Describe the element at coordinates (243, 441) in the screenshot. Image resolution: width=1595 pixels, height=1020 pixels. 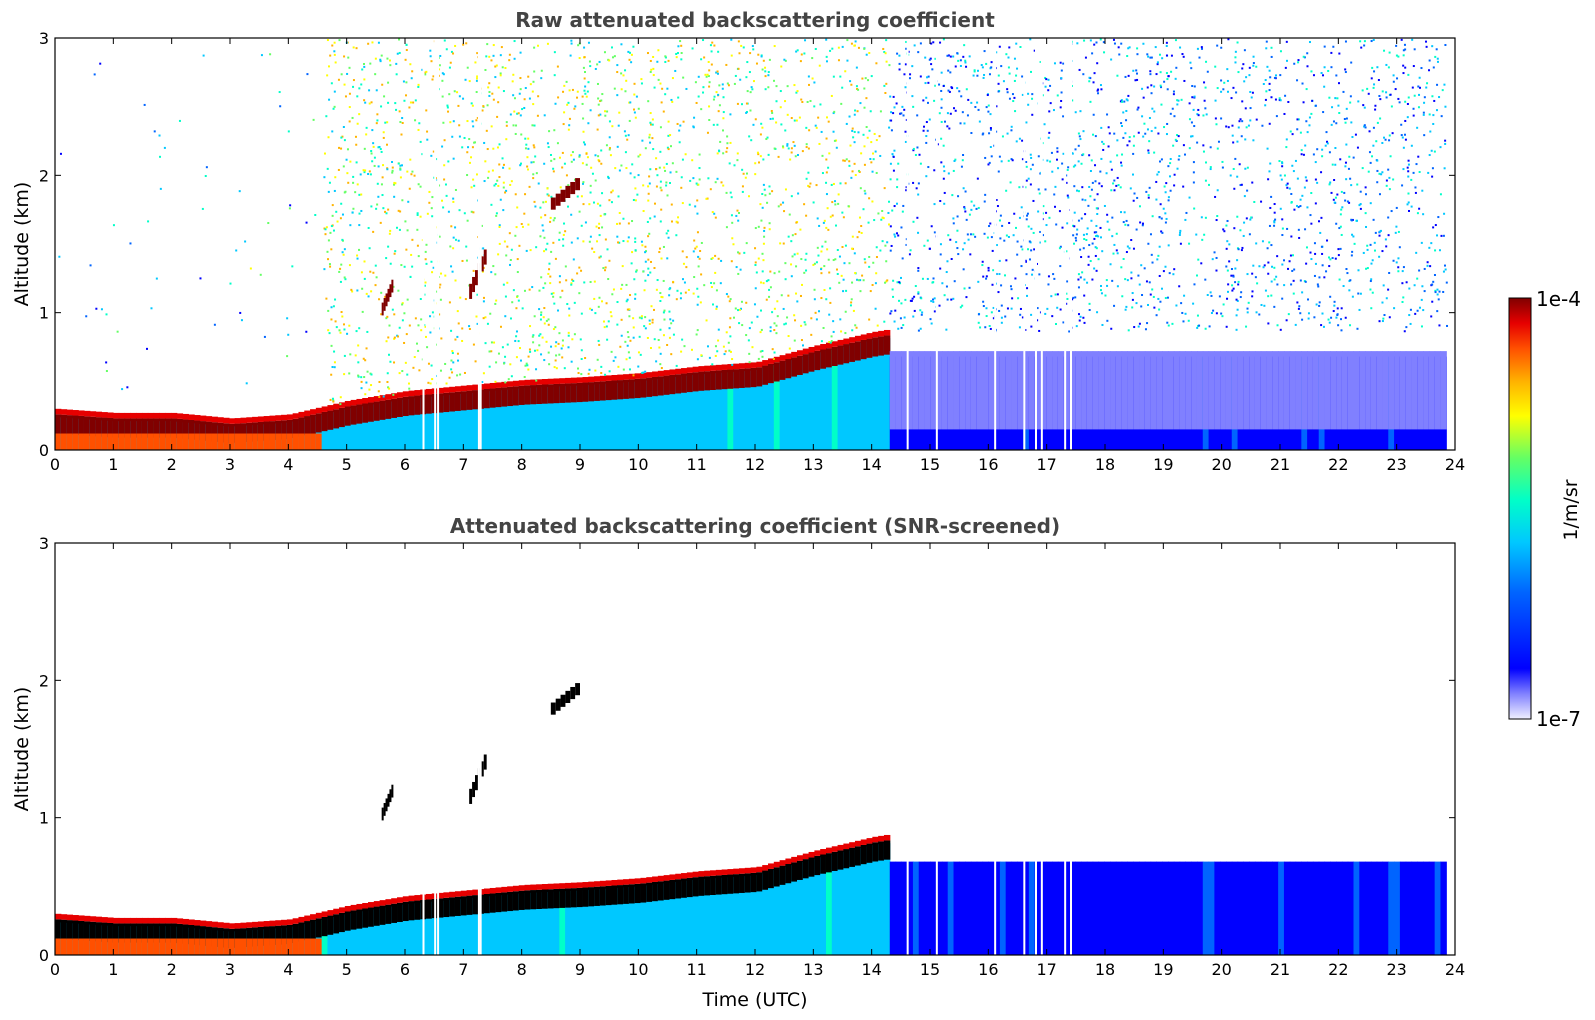
I see `surface-band` at that location.